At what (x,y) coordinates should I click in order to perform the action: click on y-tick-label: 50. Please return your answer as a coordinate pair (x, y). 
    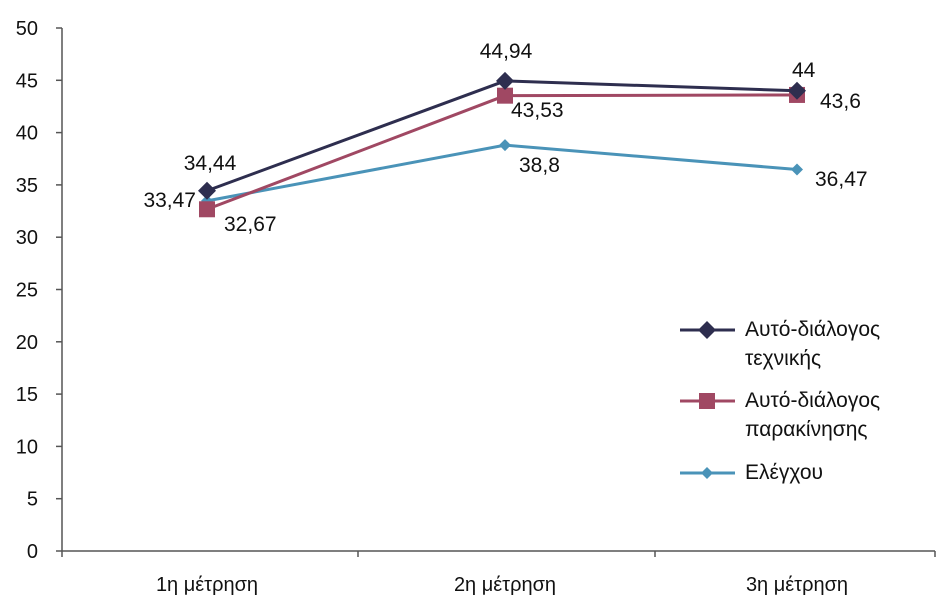
    Looking at the image, I should click on (27, 29).